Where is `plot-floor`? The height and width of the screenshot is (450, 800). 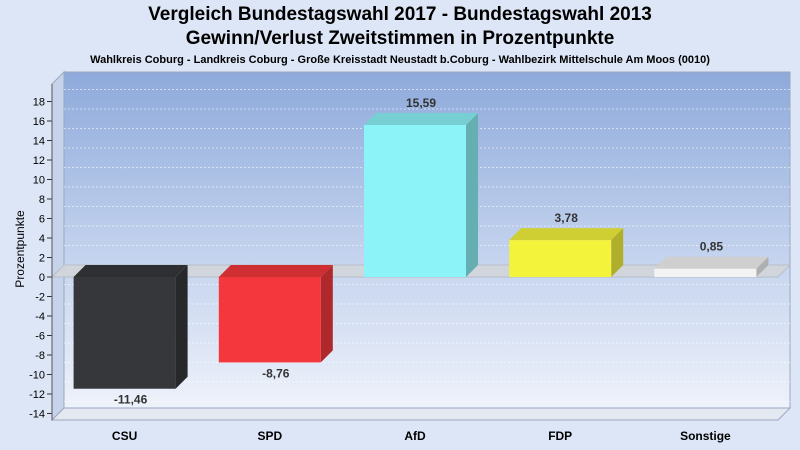
plot-floor is located at coordinates (421, 414).